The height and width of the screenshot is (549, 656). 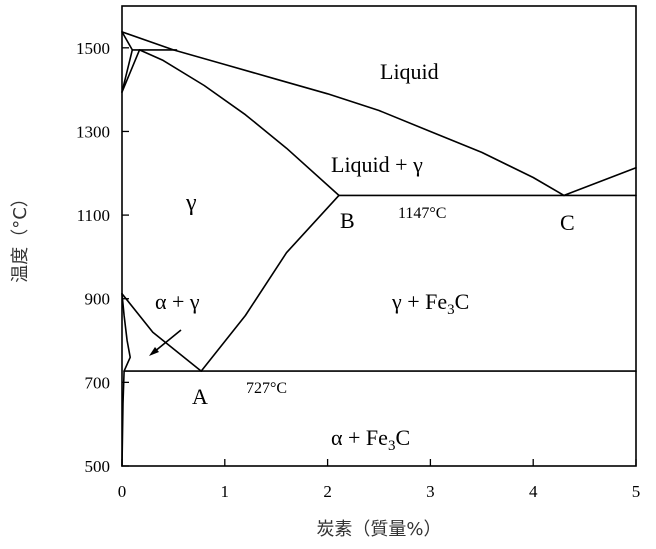 What do you see at coordinates (191, 203) in the screenshot?
I see `region-label-gamma: γ` at bounding box center [191, 203].